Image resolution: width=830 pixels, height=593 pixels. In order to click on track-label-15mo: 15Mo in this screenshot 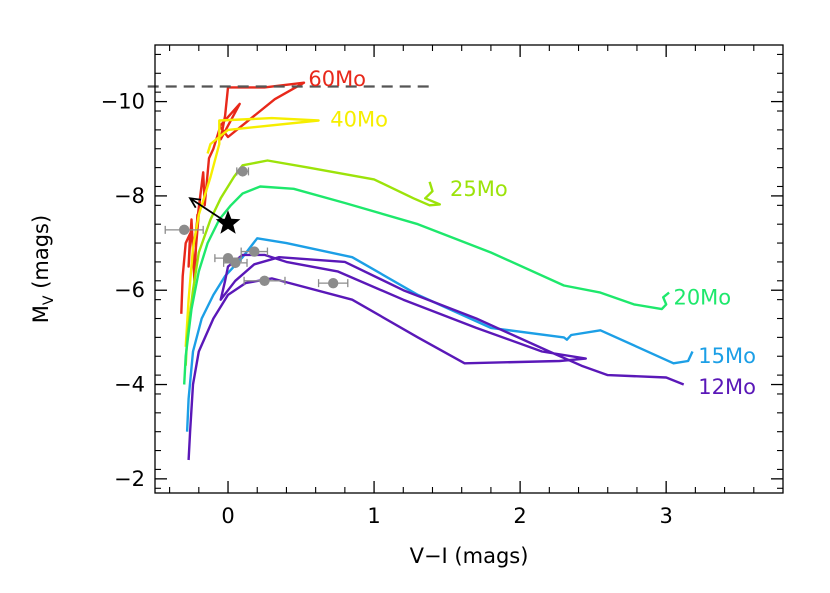, I will do `click(727, 356)`.